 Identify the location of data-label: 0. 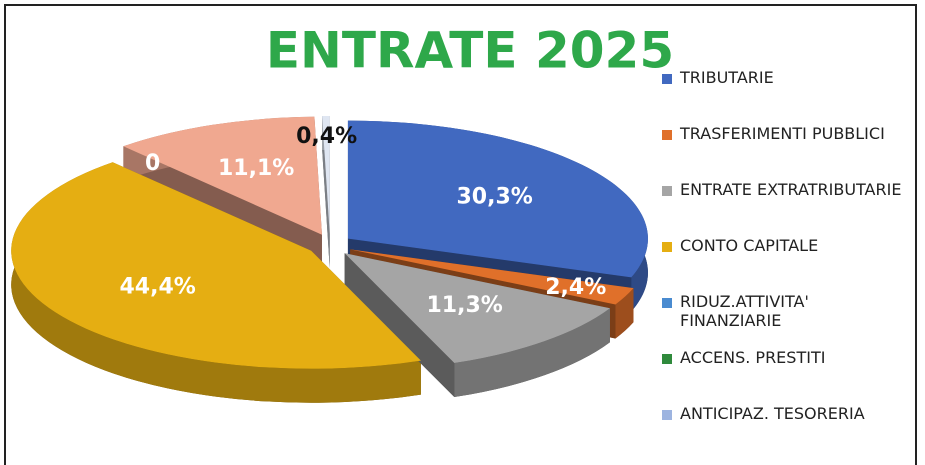
(152, 163).